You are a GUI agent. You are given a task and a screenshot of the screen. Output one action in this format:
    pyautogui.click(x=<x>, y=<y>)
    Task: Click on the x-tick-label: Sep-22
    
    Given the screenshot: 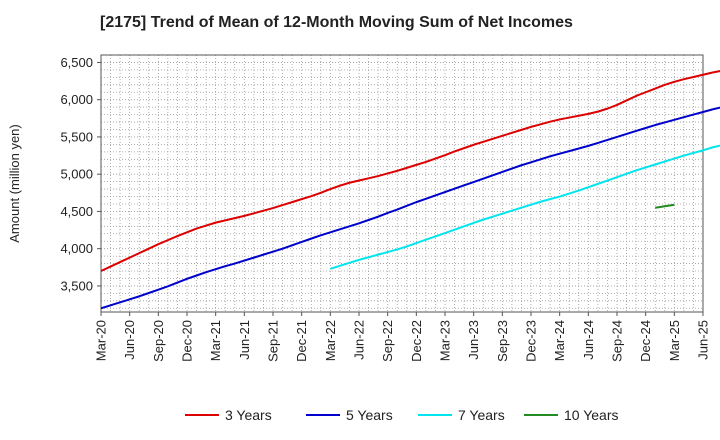 What is the action you would take?
    pyautogui.click(x=387, y=341)
    